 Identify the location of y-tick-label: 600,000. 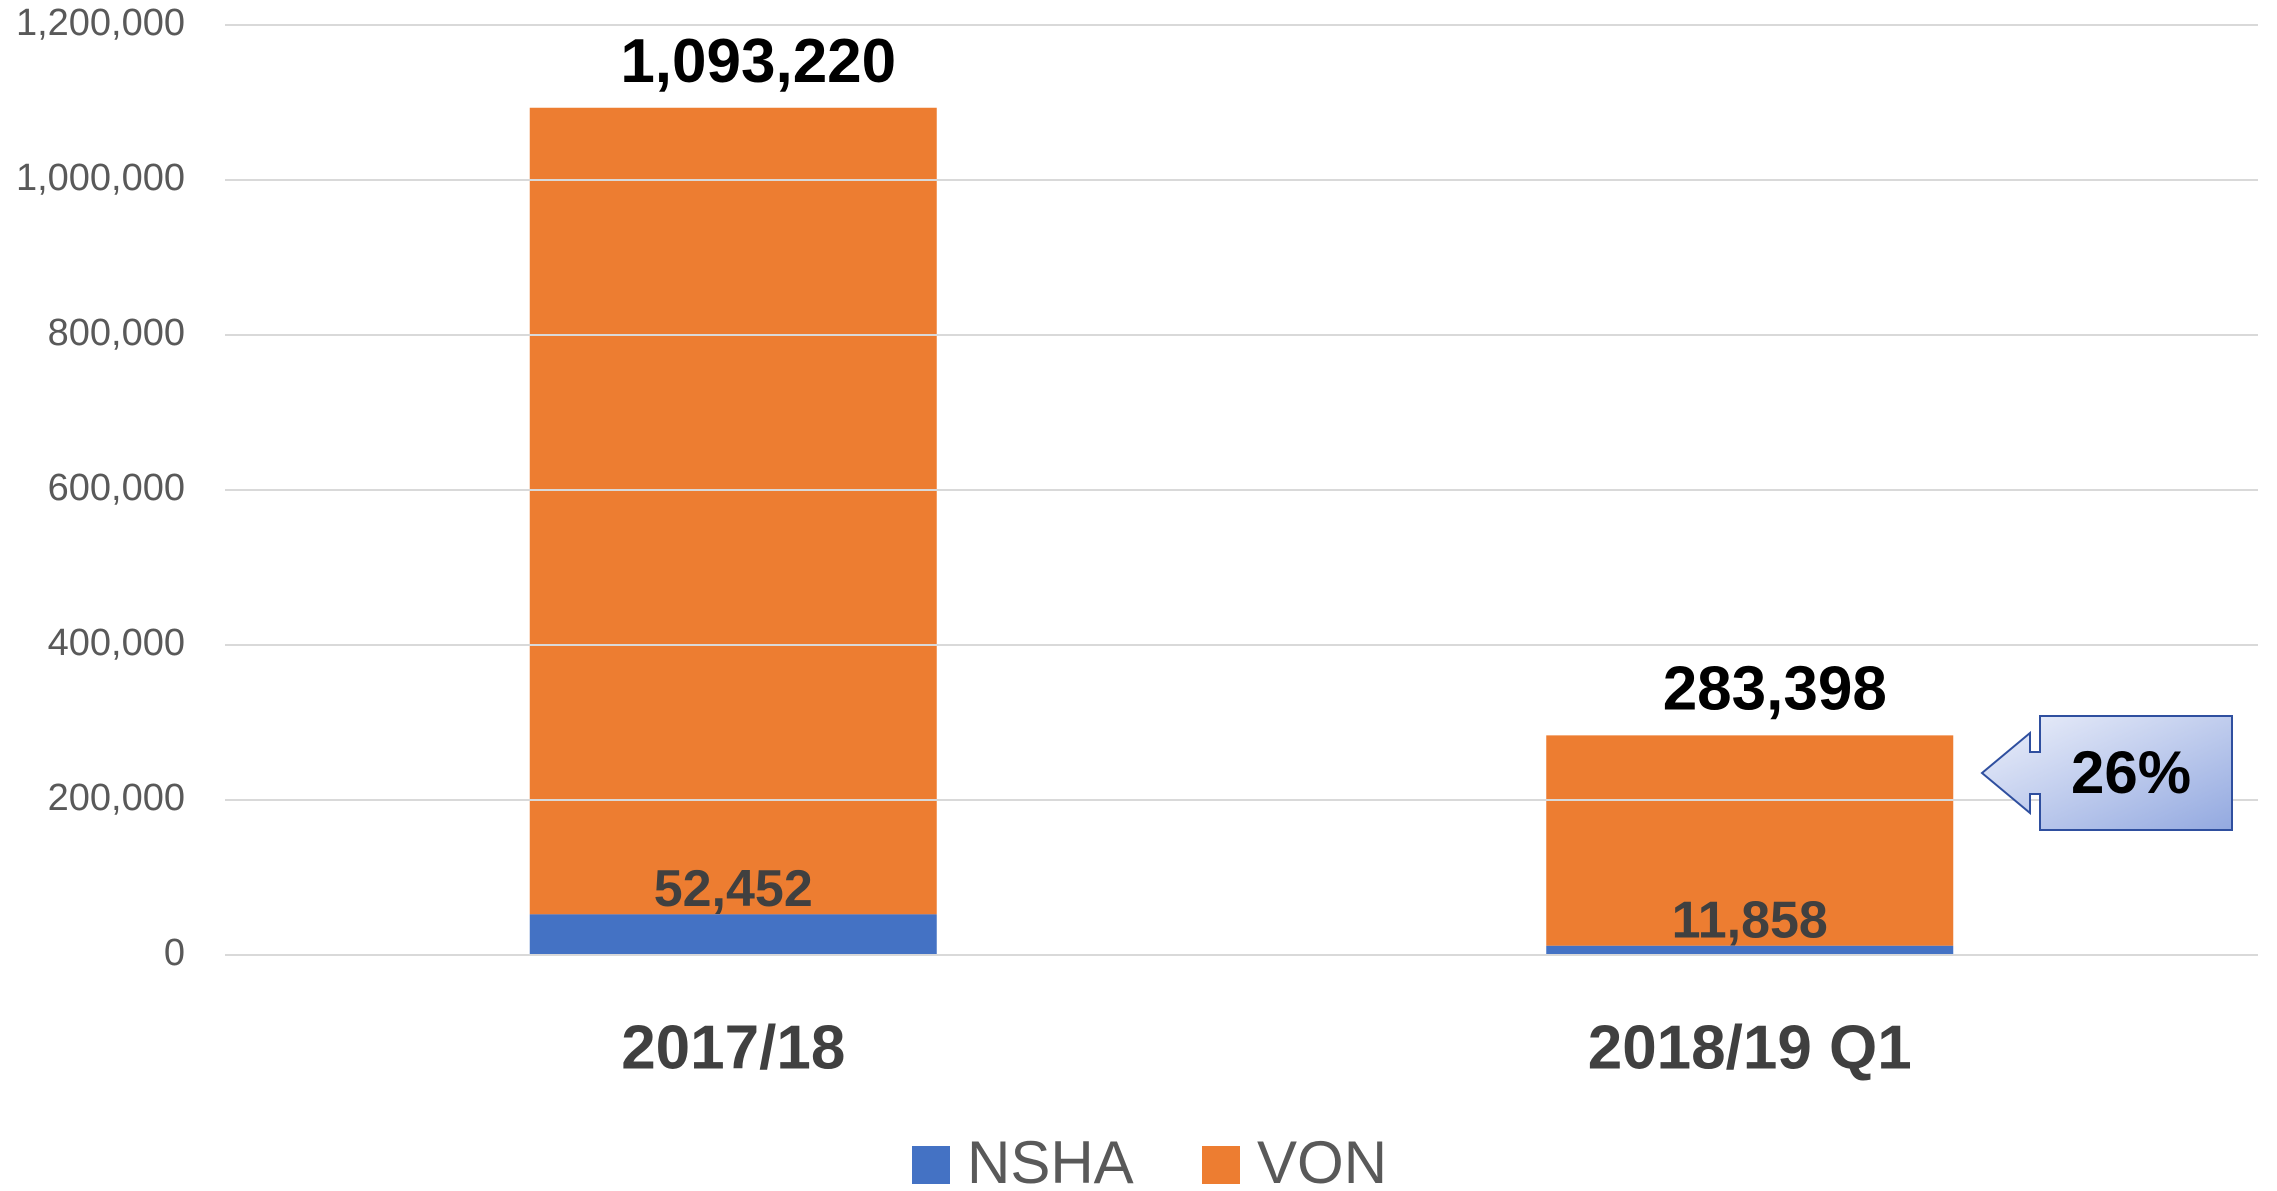
(116, 488).